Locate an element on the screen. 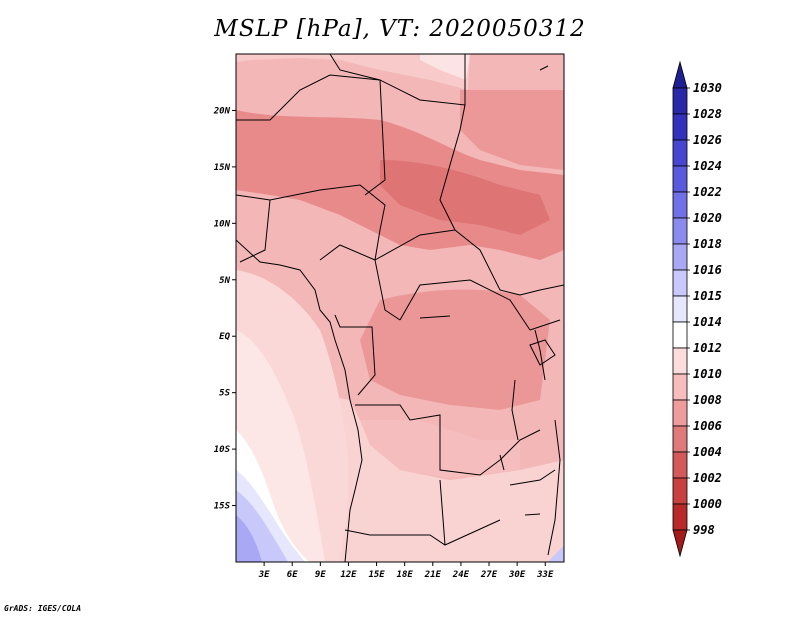 The width and height of the screenshot is (800, 618). colorbar-label: 1010 is located at coordinates (707, 374).